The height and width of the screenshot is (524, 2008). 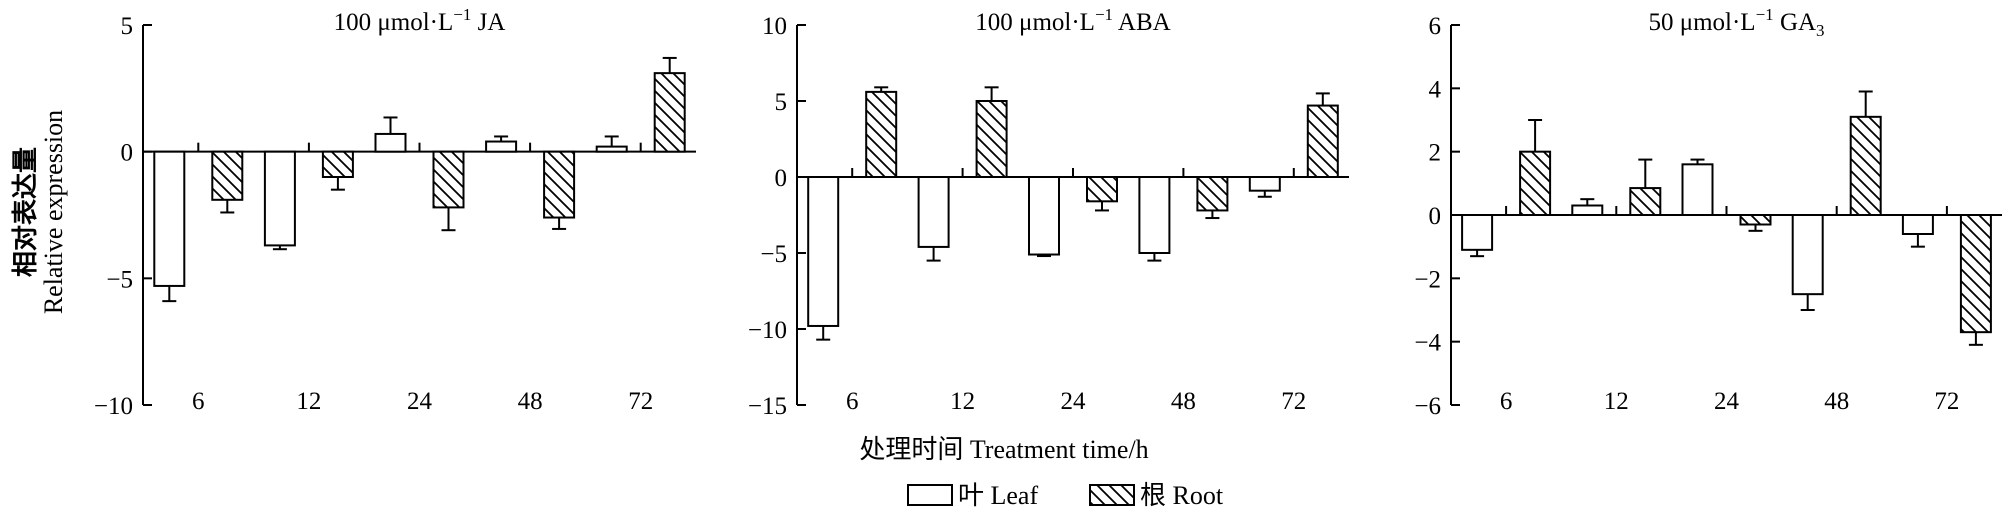 I want to click on y-tick-label: 6, so click(x=1435, y=26).